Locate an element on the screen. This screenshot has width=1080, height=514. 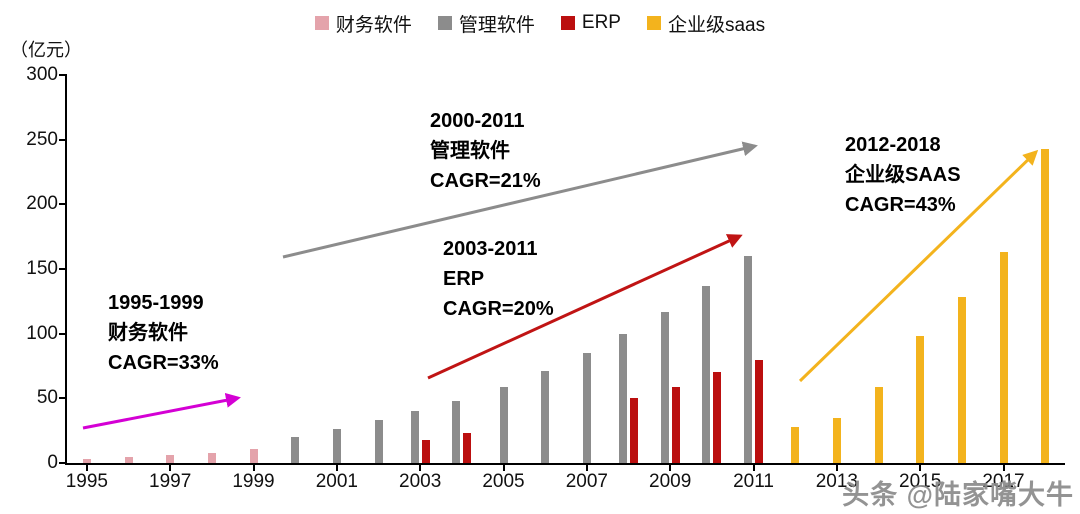
bar-ERP-2008 is located at coordinates (634, 430).